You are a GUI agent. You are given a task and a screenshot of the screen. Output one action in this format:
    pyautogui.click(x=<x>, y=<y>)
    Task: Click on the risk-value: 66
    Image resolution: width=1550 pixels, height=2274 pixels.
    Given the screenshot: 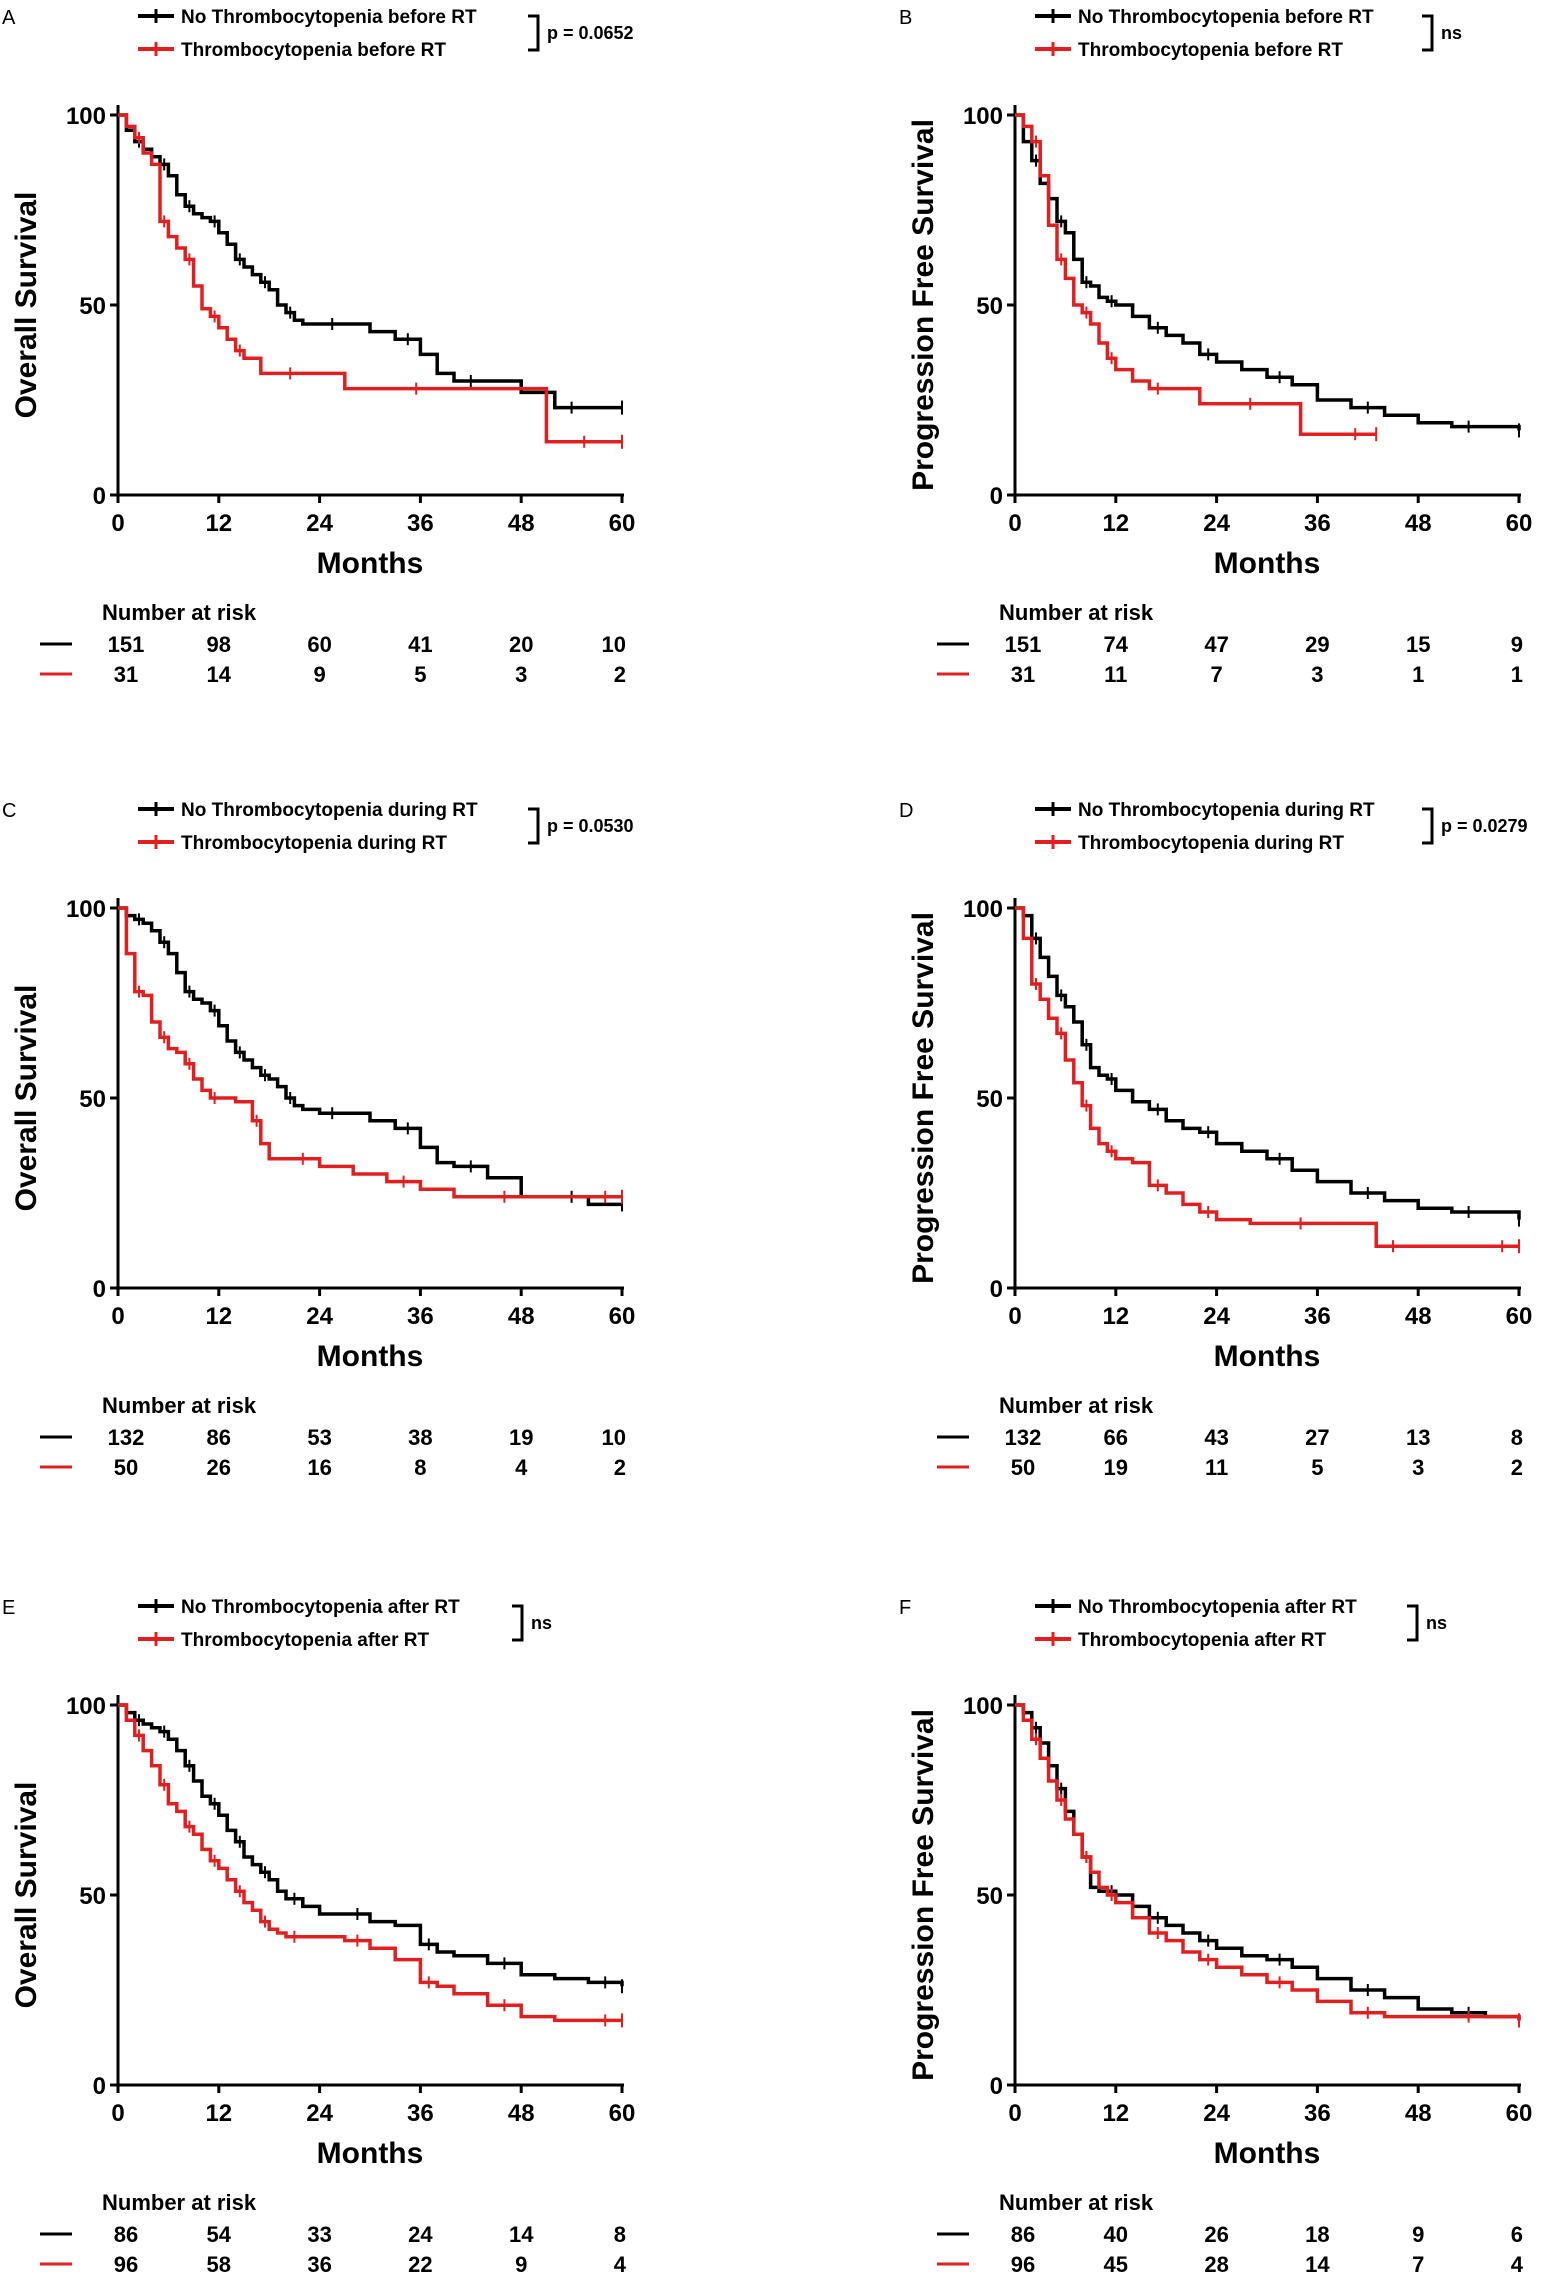 What is the action you would take?
    pyautogui.click(x=1116, y=1437)
    